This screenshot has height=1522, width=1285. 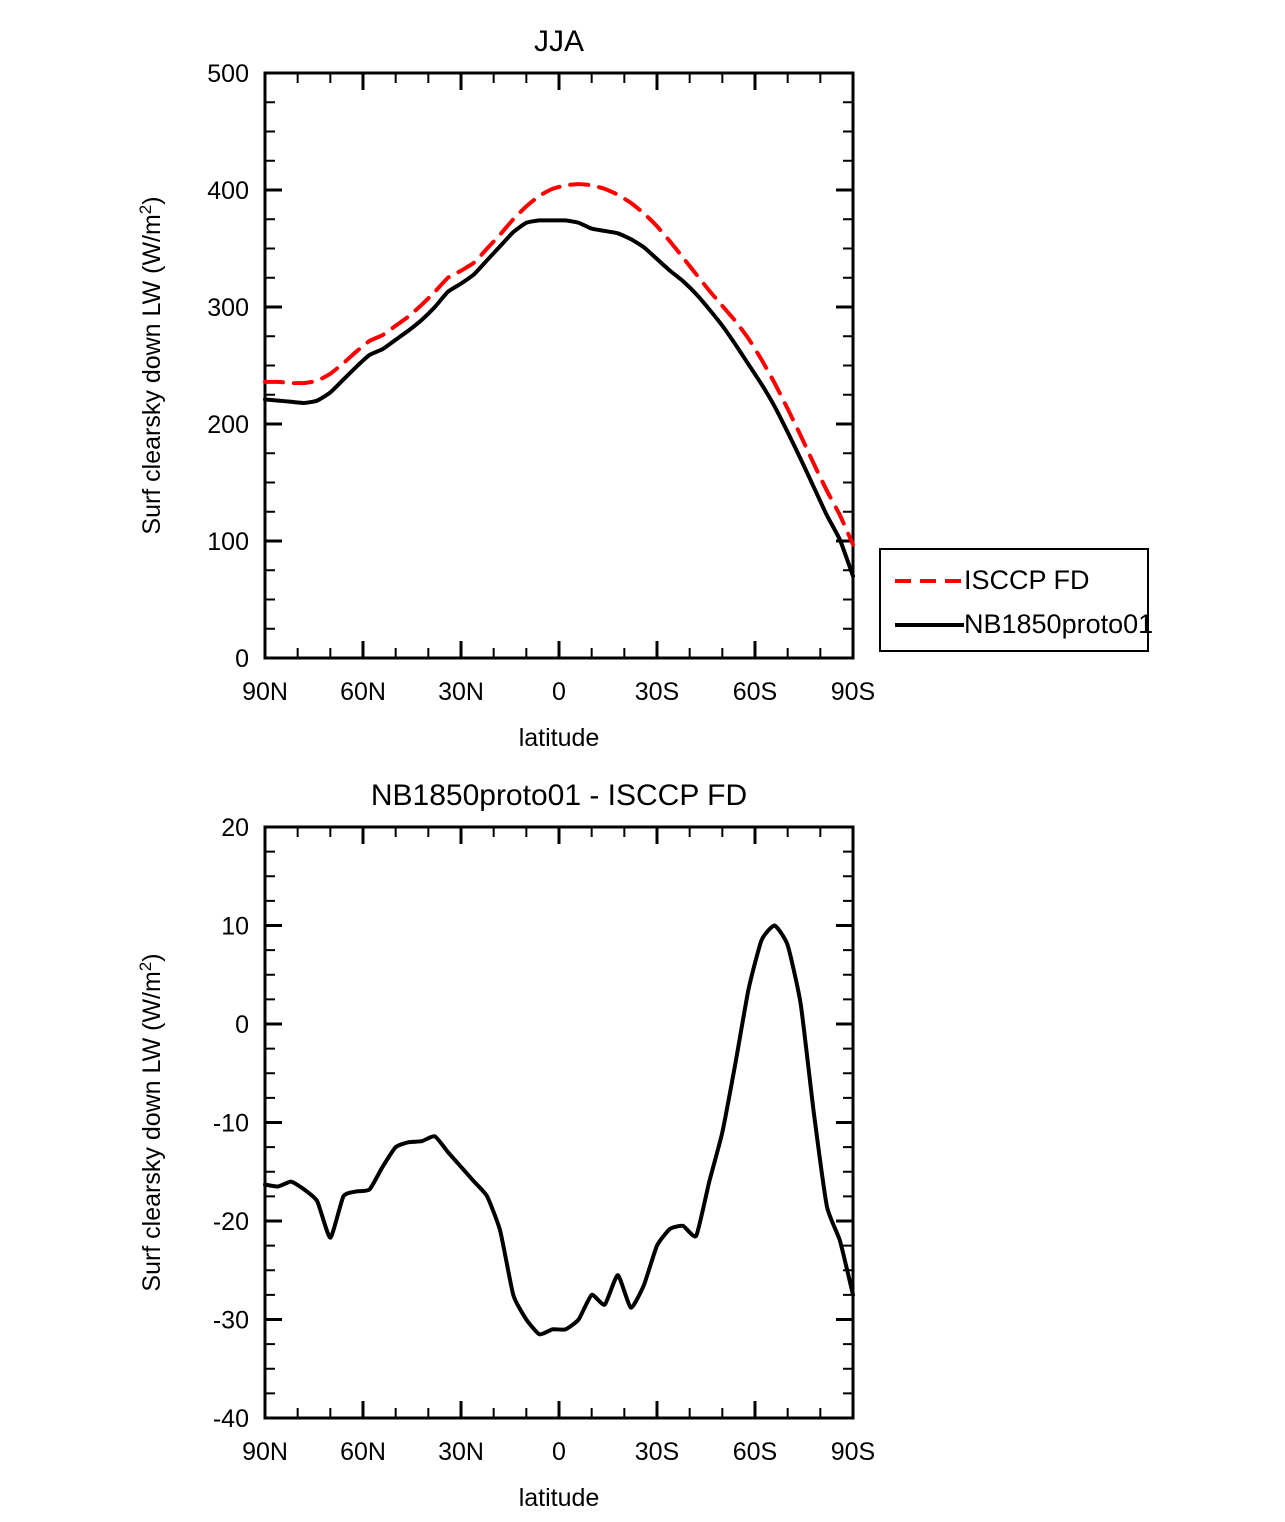 I want to click on series-line-nb1850proto01-isccp-fd, so click(x=559, y=1130).